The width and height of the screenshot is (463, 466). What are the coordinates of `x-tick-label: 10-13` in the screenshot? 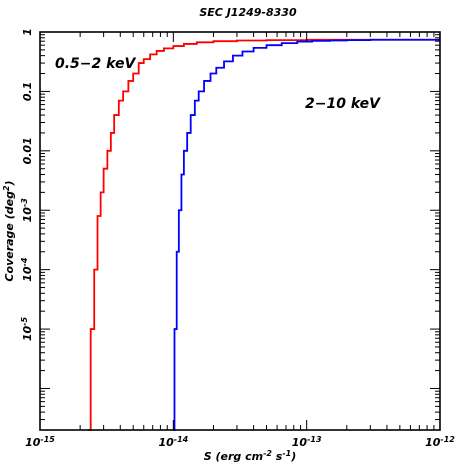 It's located at (307, 442).